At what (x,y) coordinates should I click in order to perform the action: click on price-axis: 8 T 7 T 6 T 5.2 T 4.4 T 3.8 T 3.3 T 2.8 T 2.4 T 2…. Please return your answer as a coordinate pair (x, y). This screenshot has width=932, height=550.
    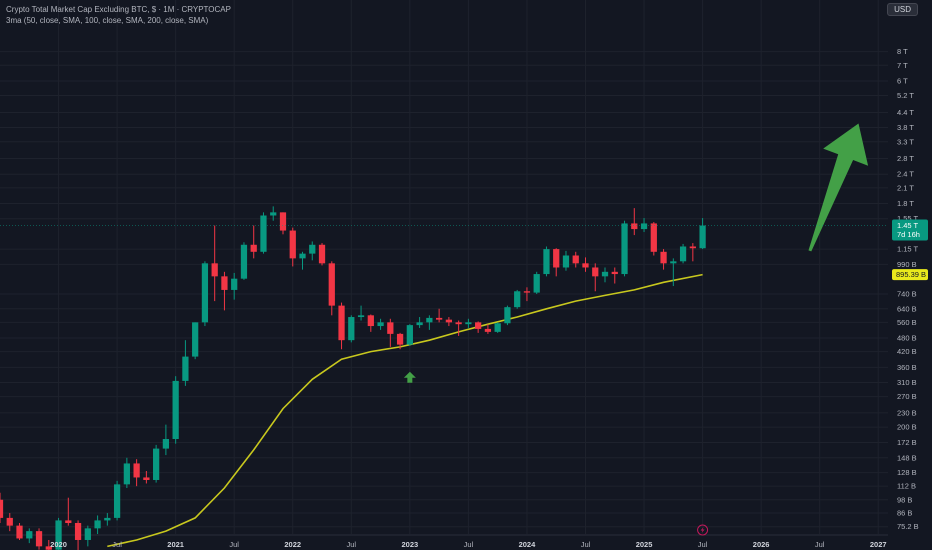
    Looking at the image, I should click on (908, 289).